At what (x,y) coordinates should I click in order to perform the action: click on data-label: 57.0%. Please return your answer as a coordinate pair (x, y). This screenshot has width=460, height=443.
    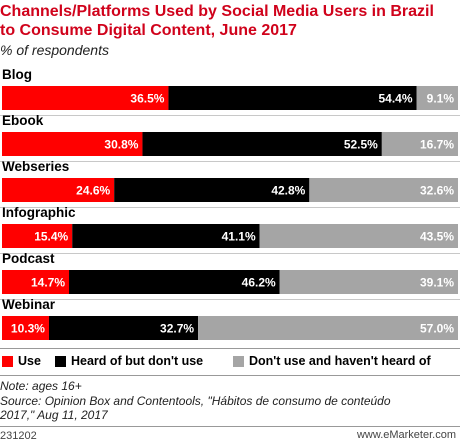
    Looking at the image, I should click on (437, 329).